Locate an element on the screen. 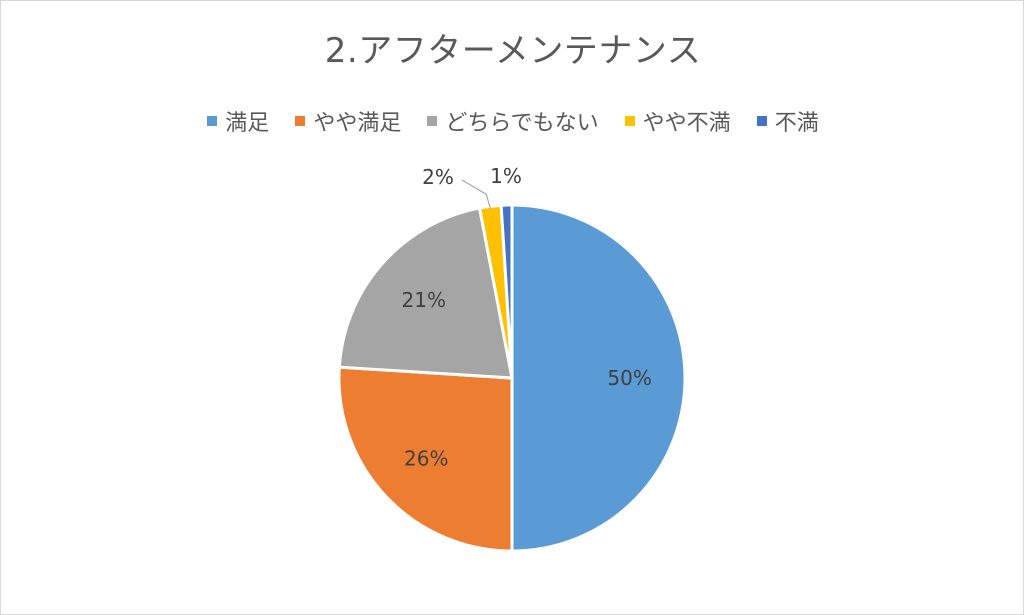  data-label: 26% is located at coordinates (426, 459).